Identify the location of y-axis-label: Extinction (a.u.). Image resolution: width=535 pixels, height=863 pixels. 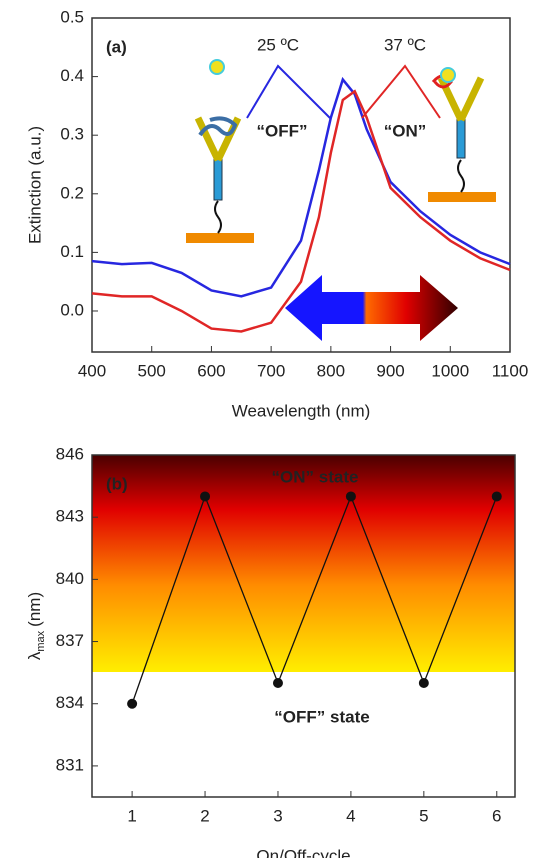
(34, 185).